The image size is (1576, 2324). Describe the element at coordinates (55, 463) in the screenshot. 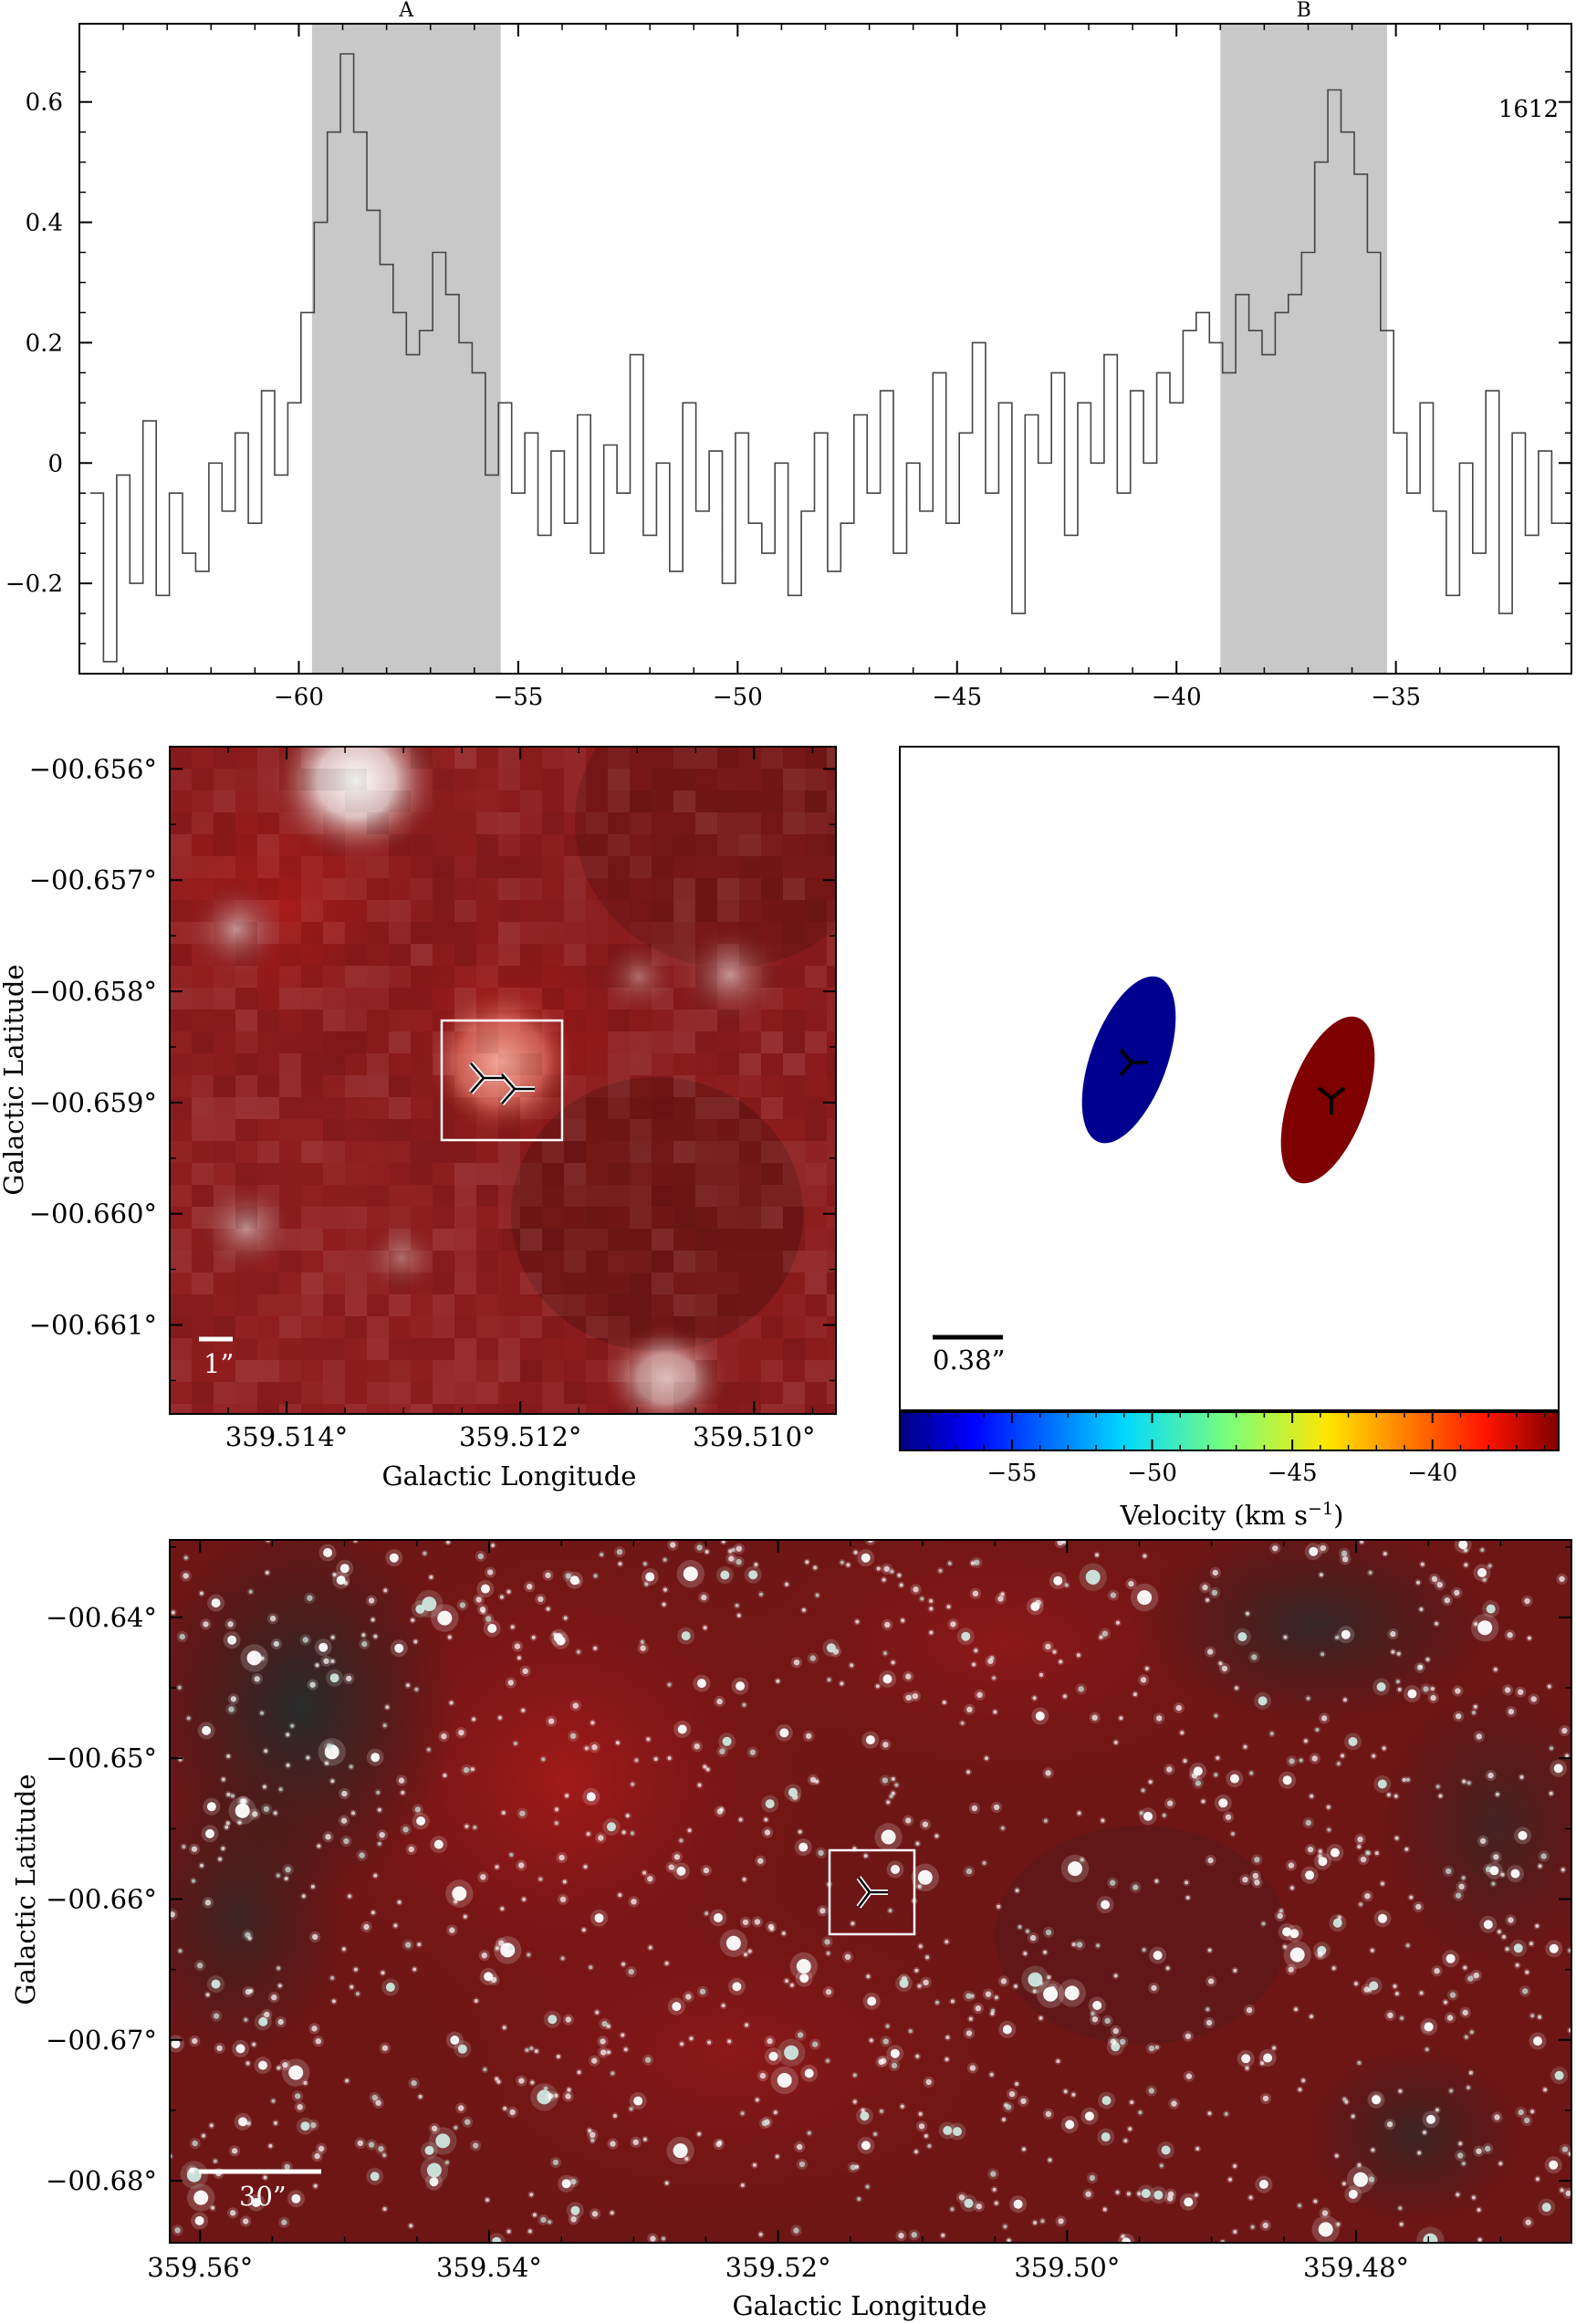

I see `y-tick-label: 0` at that location.